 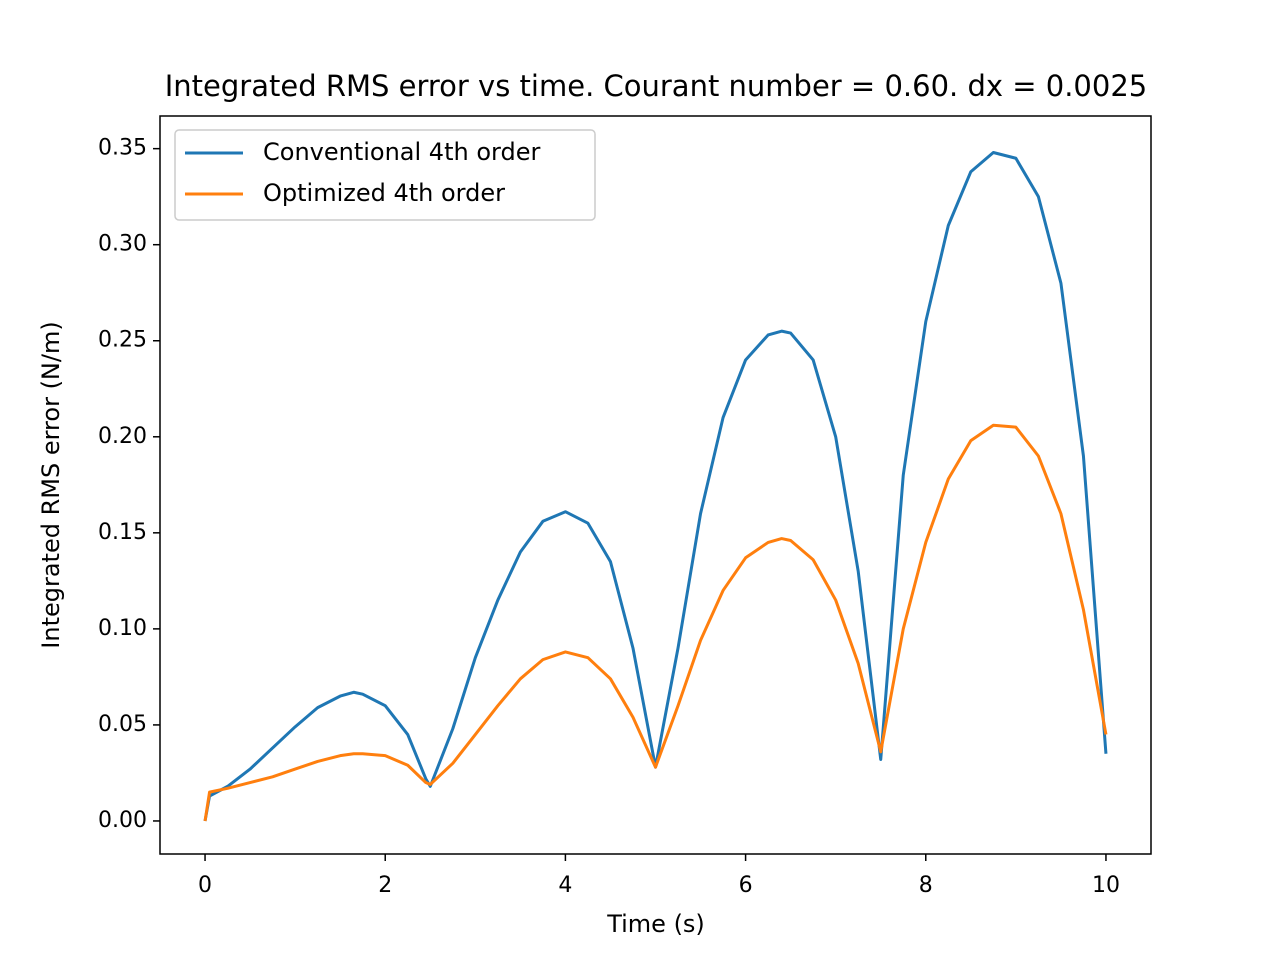 What do you see at coordinates (655, 924) in the screenshot?
I see `x-axis-label: Time (s)` at bounding box center [655, 924].